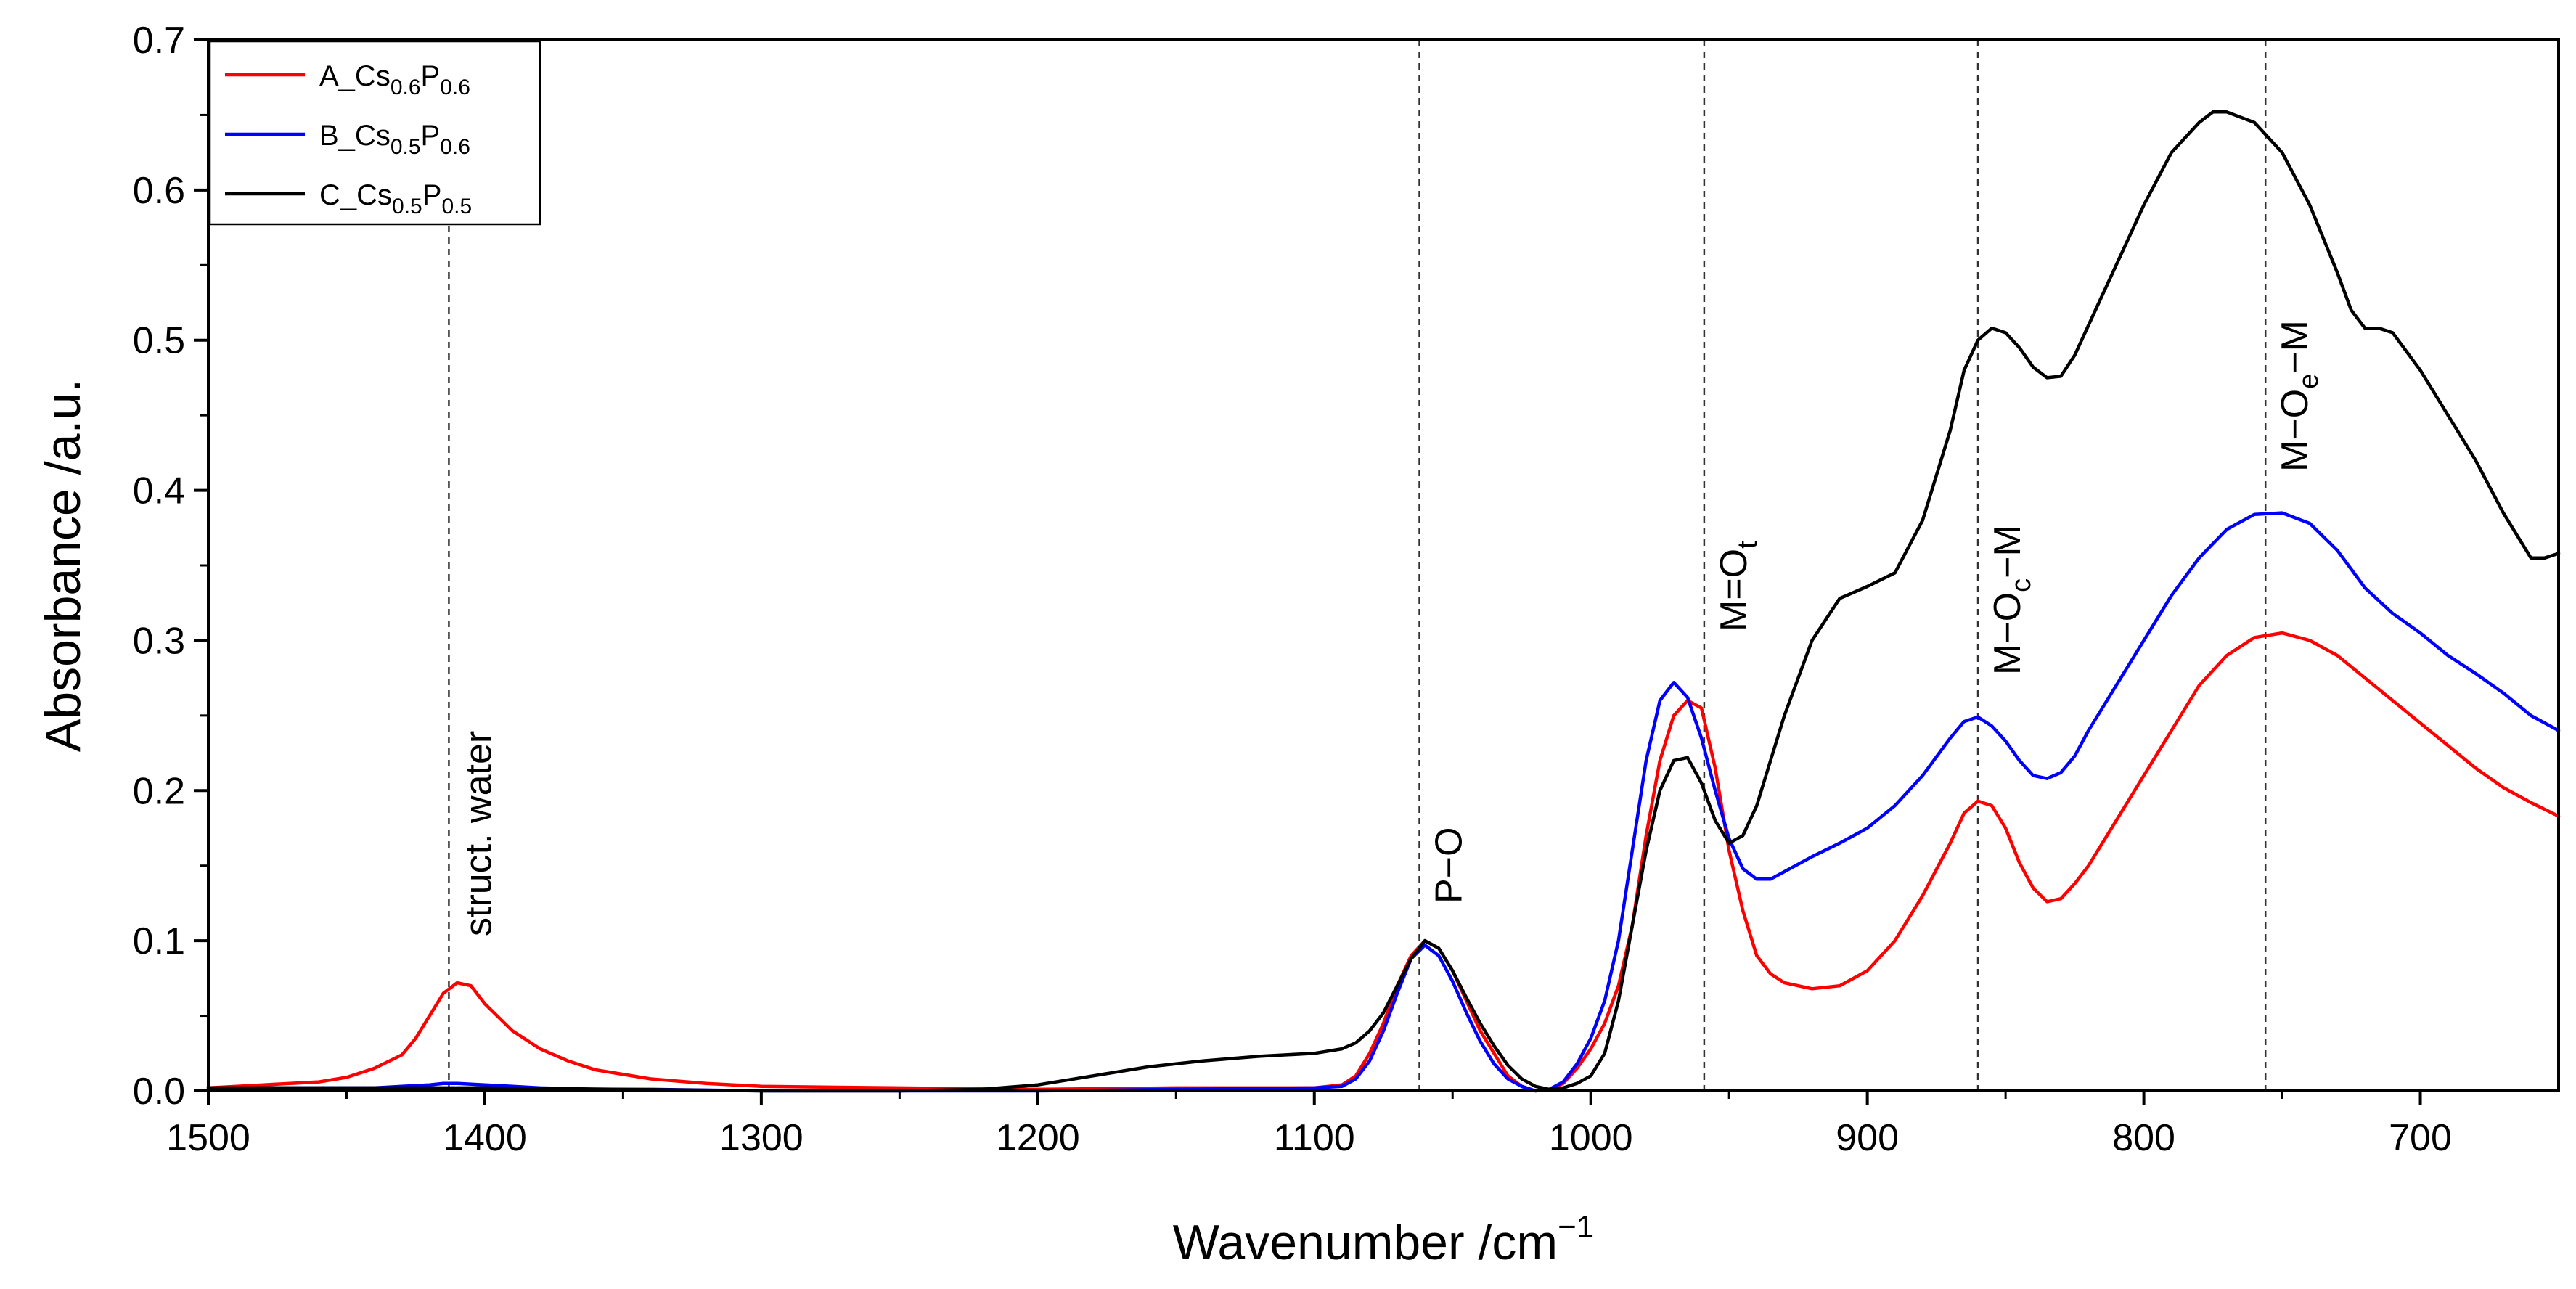  Describe the element at coordinates (64, 565) in the screenshot. I see `y-axis-title: Absorbance /a.u.` at that location.